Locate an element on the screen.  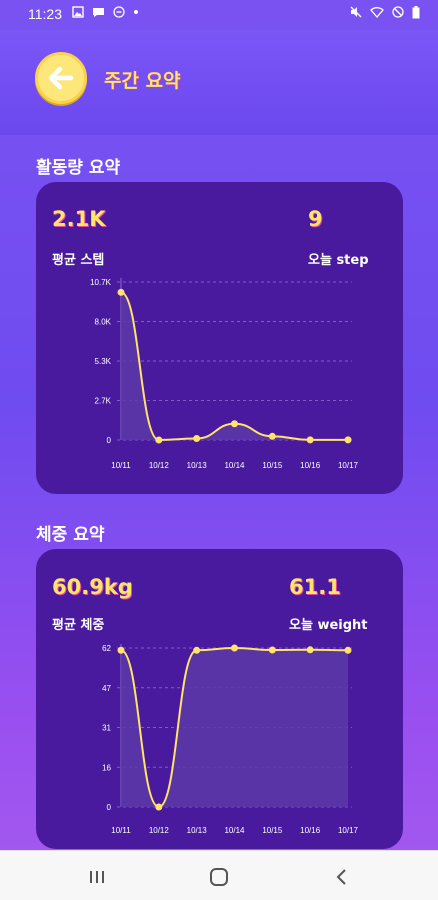
dot-icon is located at coordinates (136, 12).